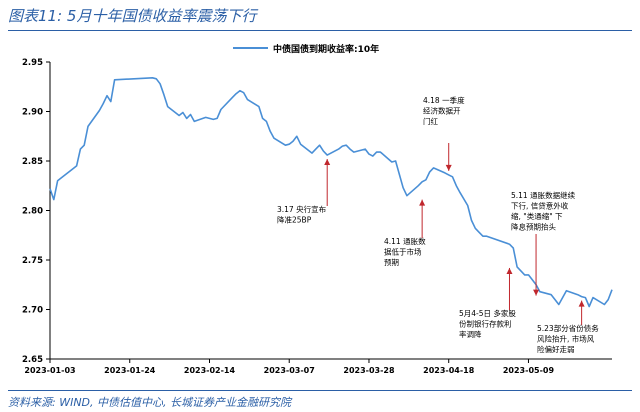 This screenshot has height=412, width=640. I want to click on y-tick-label: 2.80, so click(32, 212).